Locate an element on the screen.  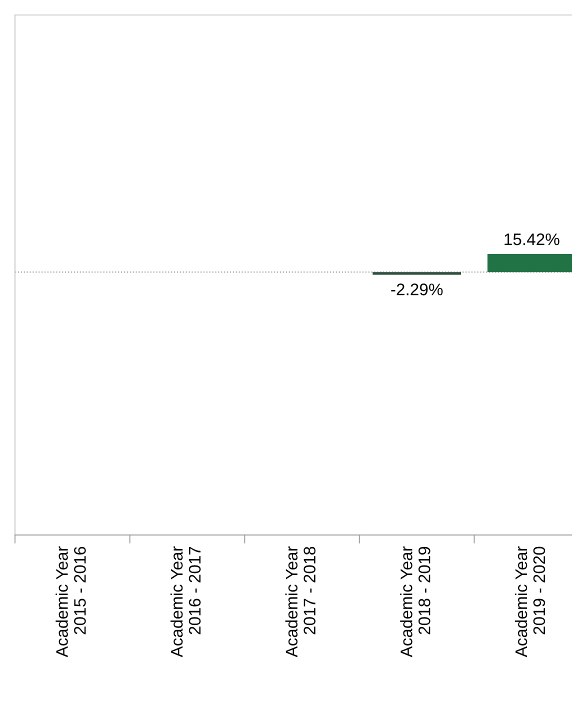
data-label: -2.29% is located at coordinates (417, 290).